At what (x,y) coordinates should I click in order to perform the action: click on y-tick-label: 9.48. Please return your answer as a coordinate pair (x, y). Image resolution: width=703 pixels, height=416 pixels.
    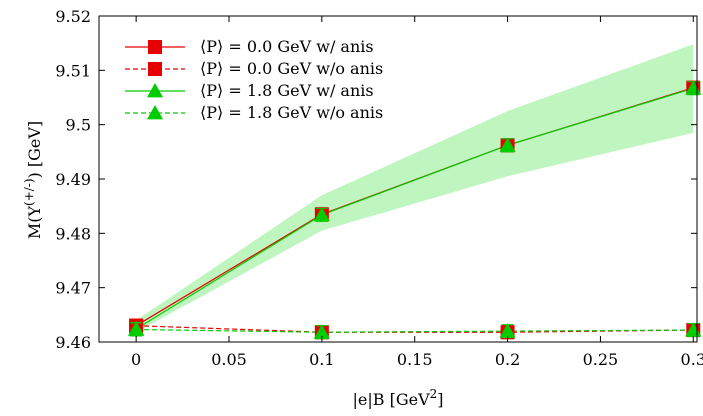
    Looking at the image, I should click on (73, 233).